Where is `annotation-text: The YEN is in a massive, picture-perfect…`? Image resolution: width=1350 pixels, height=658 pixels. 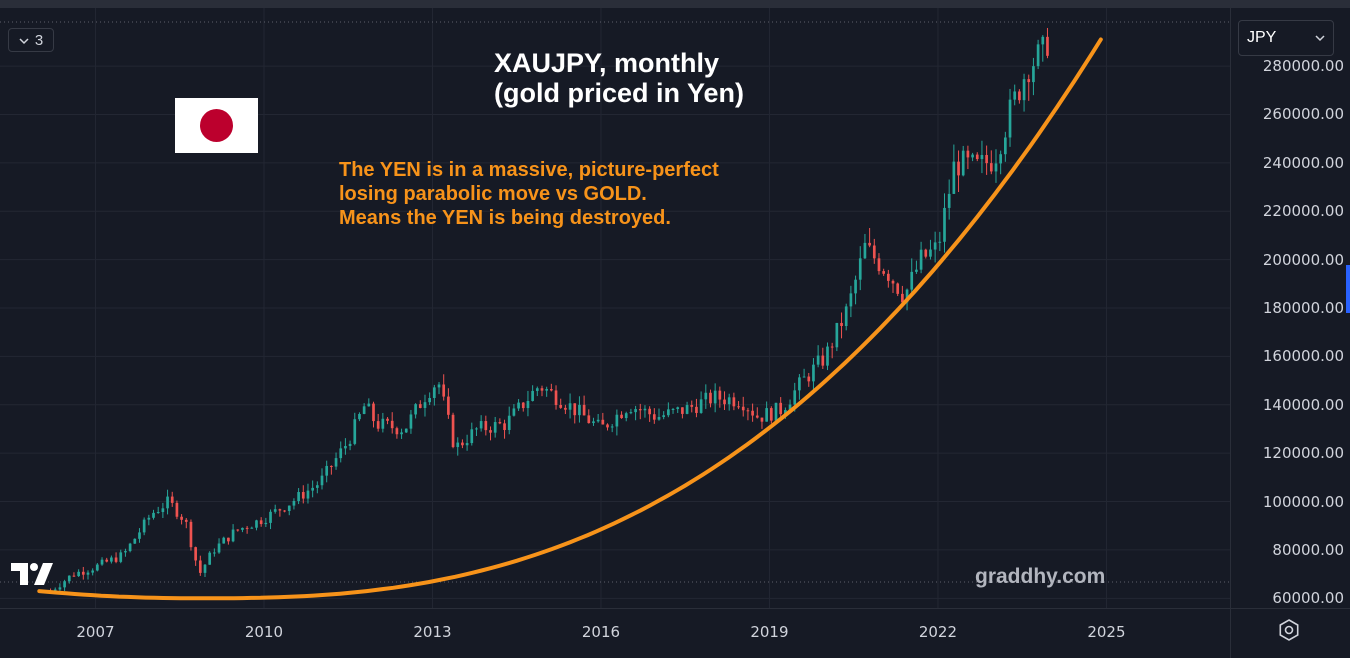 annotation-text: The YEN is in a massive, picture-perfect… is located at coordinates (529, 194).